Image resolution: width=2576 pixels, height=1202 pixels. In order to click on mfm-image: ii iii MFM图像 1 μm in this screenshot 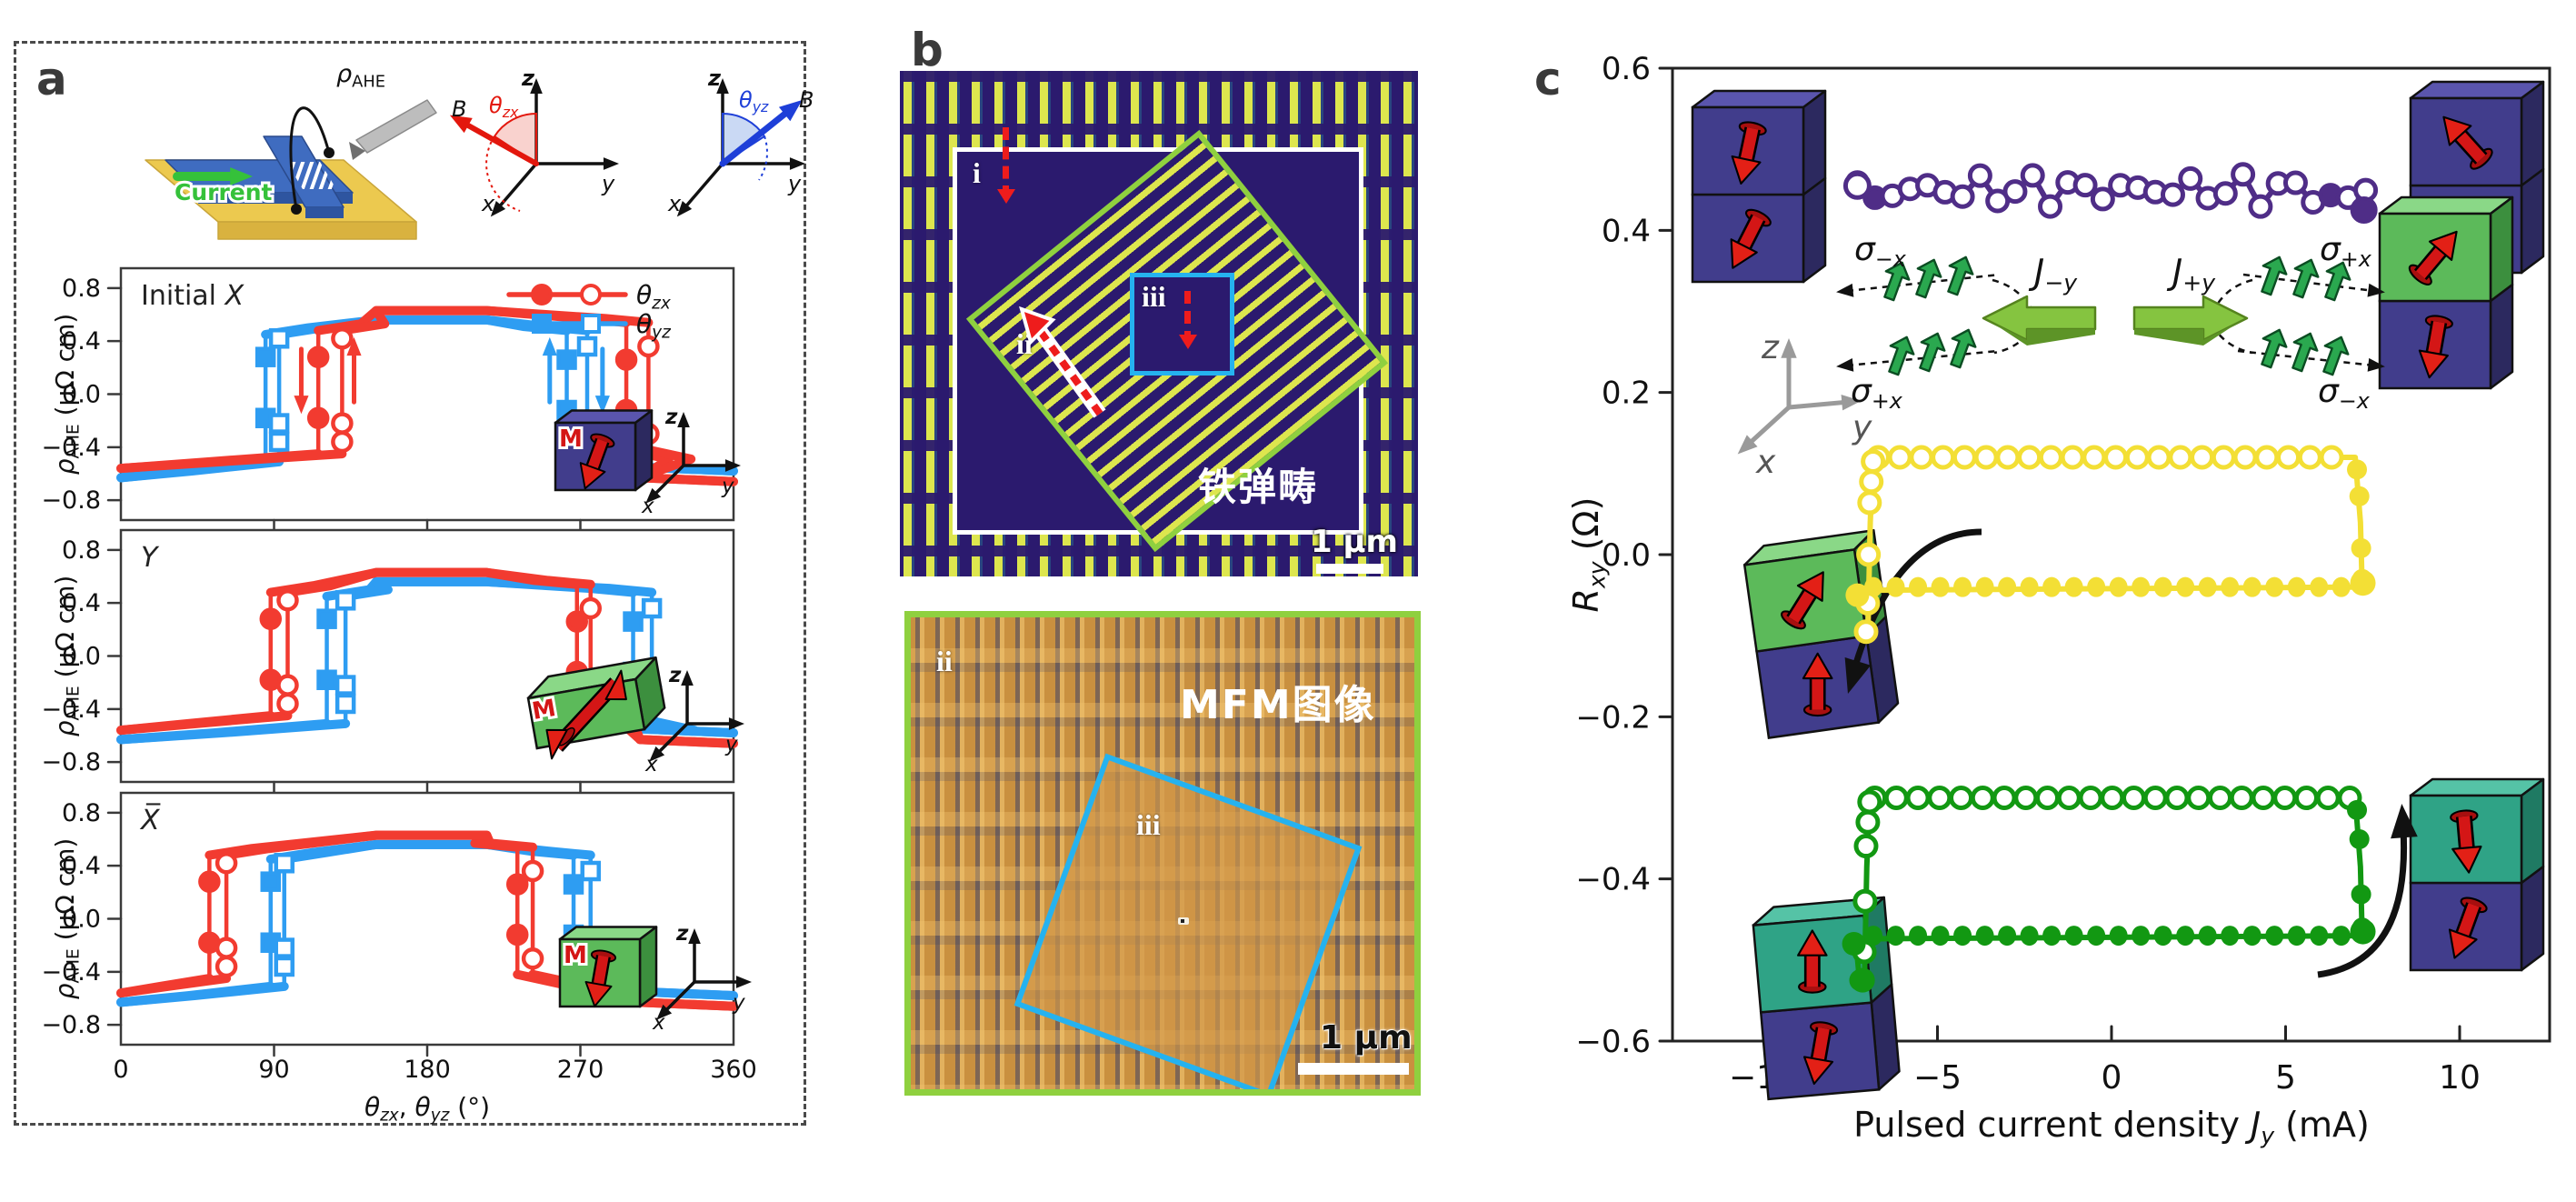, I will do `click(1162, 853)`.